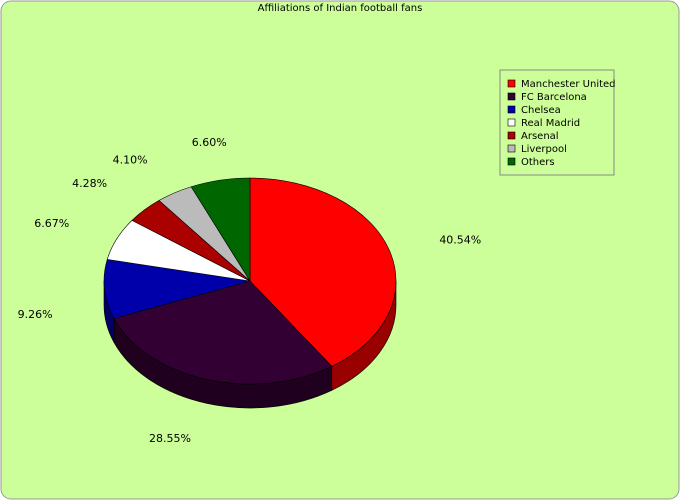 This screenshot has width=680, height=500. I want to click on slice-others, so click(220, 230).